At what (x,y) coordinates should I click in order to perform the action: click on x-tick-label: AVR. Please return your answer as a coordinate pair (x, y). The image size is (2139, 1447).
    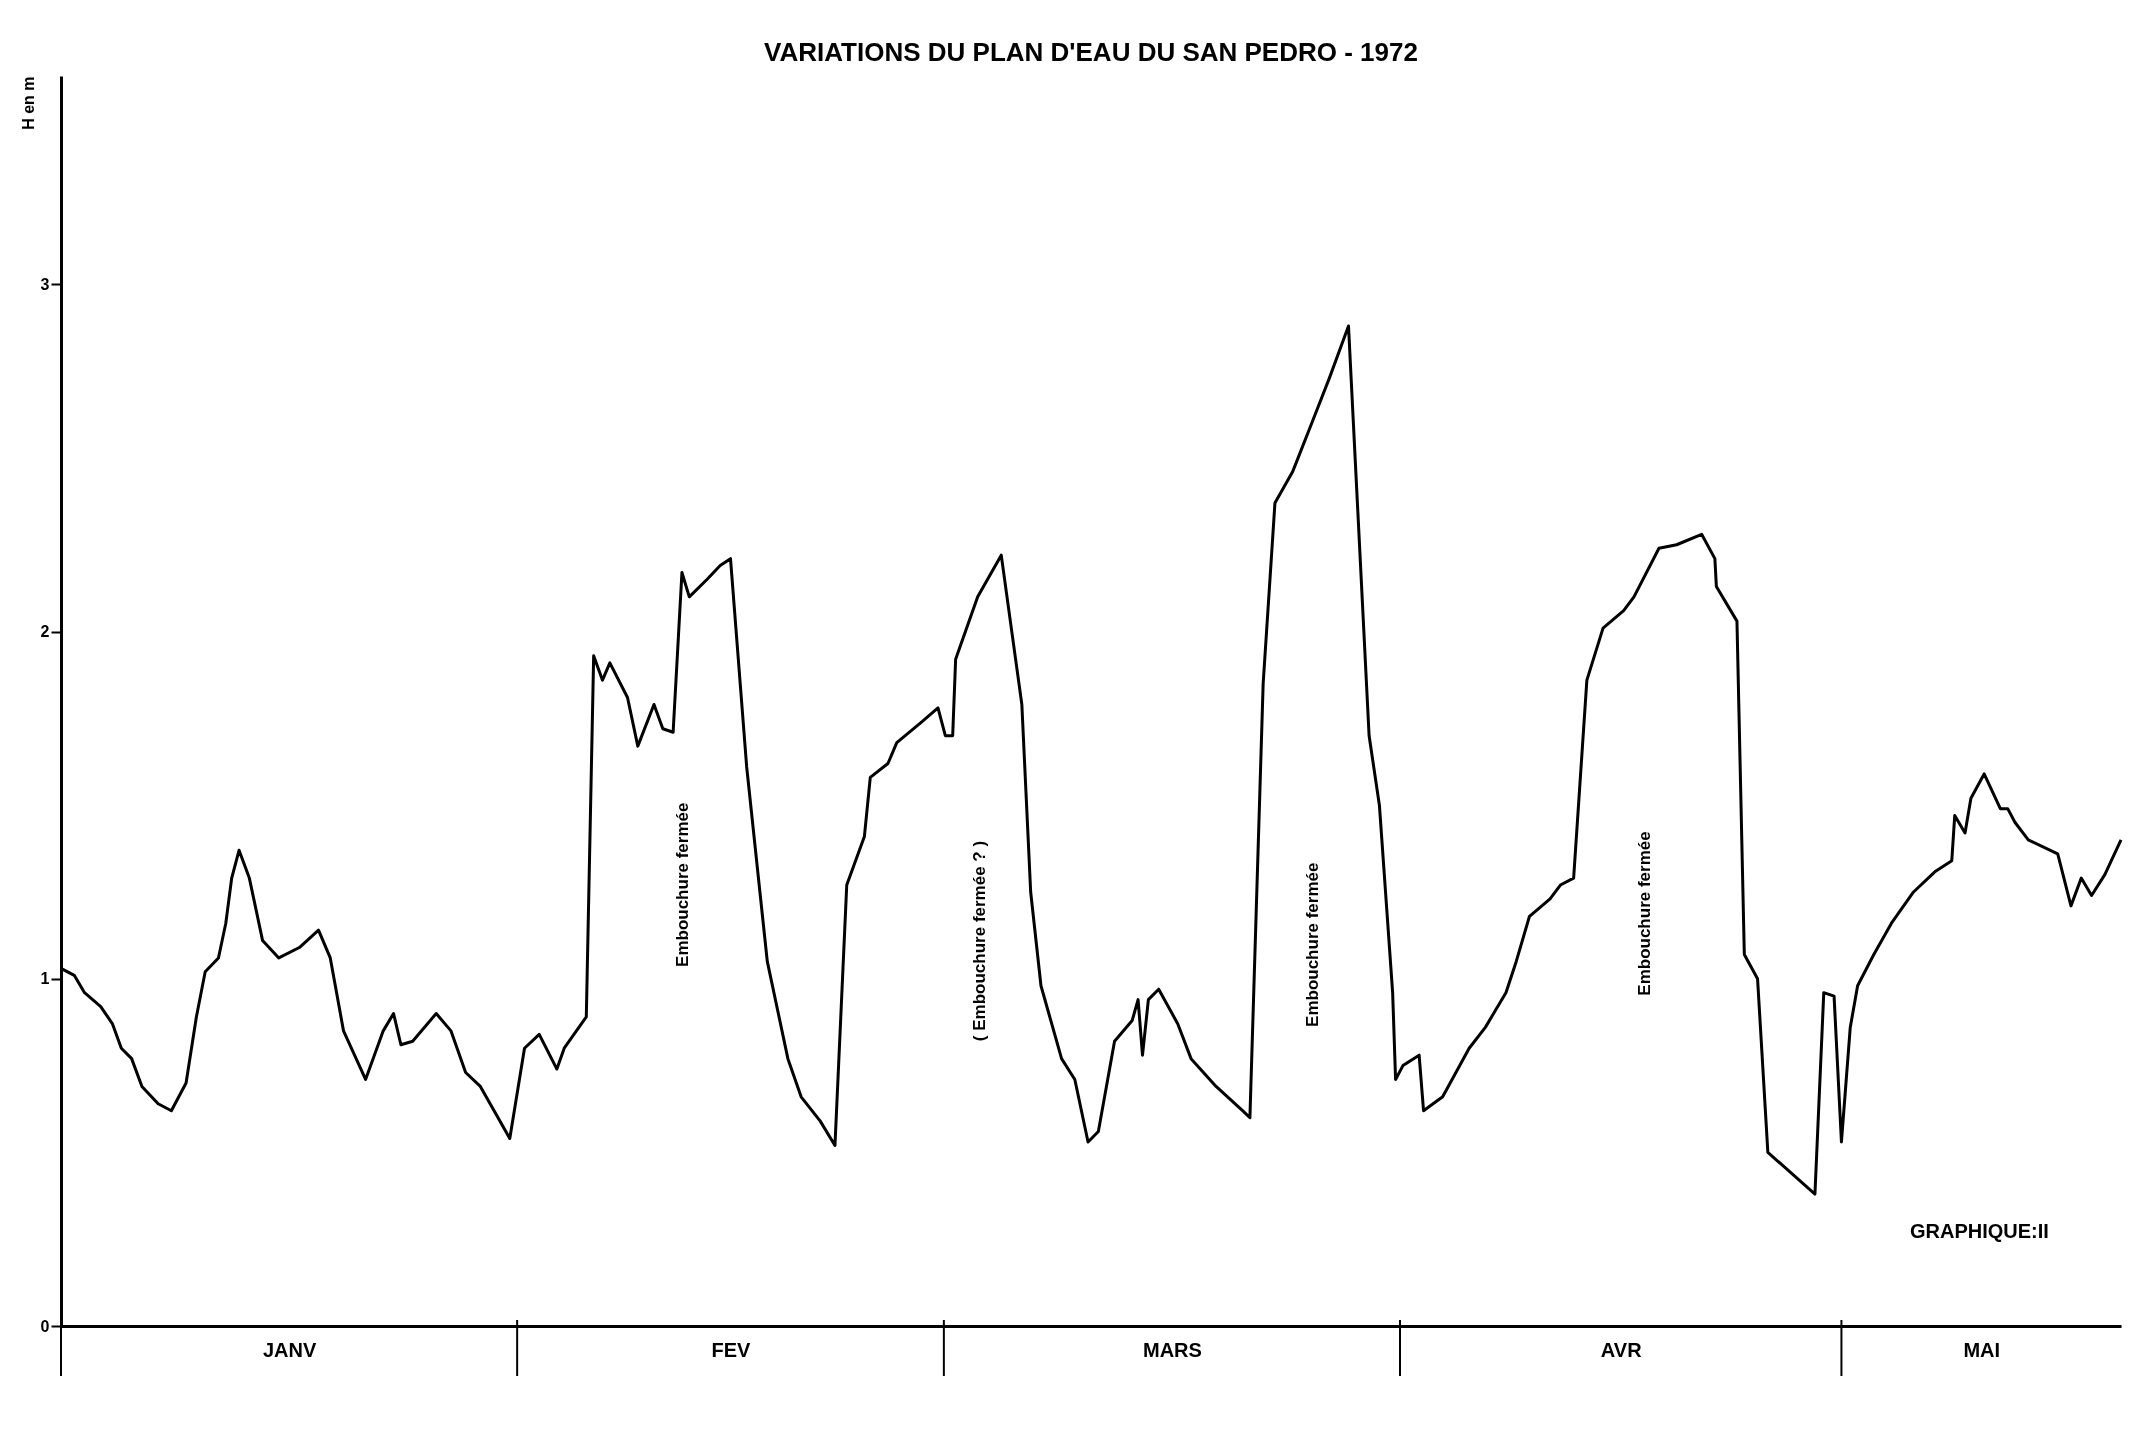
    Looking at the image, I should click on (1621, 1349).